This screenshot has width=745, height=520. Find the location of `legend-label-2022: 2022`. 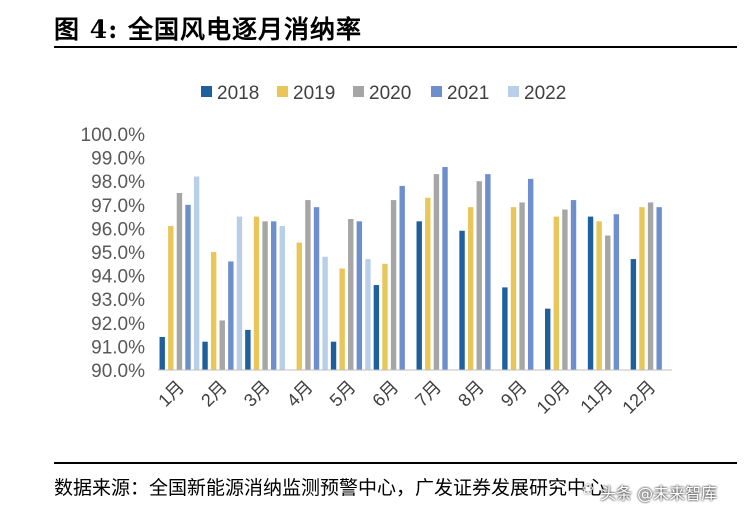

legend-label-2022: 2022 is located at coordinates (545, 93).